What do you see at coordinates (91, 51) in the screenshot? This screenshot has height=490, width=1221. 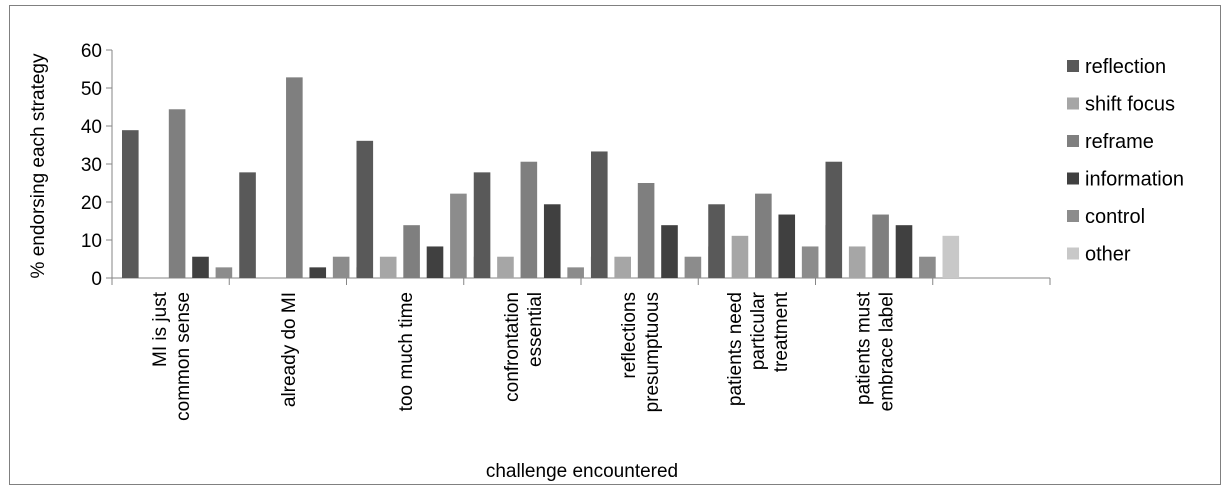 I see `y-tick-label: 60` at bounding box center [91, 51].